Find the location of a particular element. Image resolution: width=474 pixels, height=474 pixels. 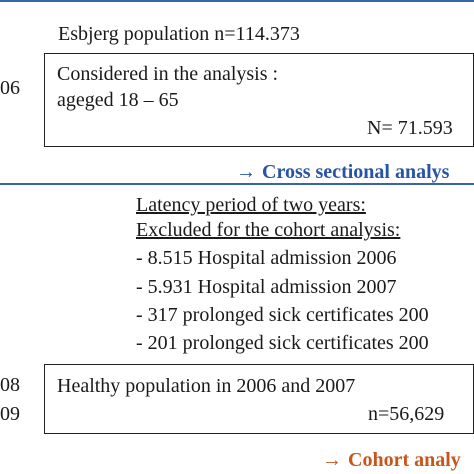

healthy-population-line: Healthy population in 2006 and 2007 is located at coordinates (206, 386).